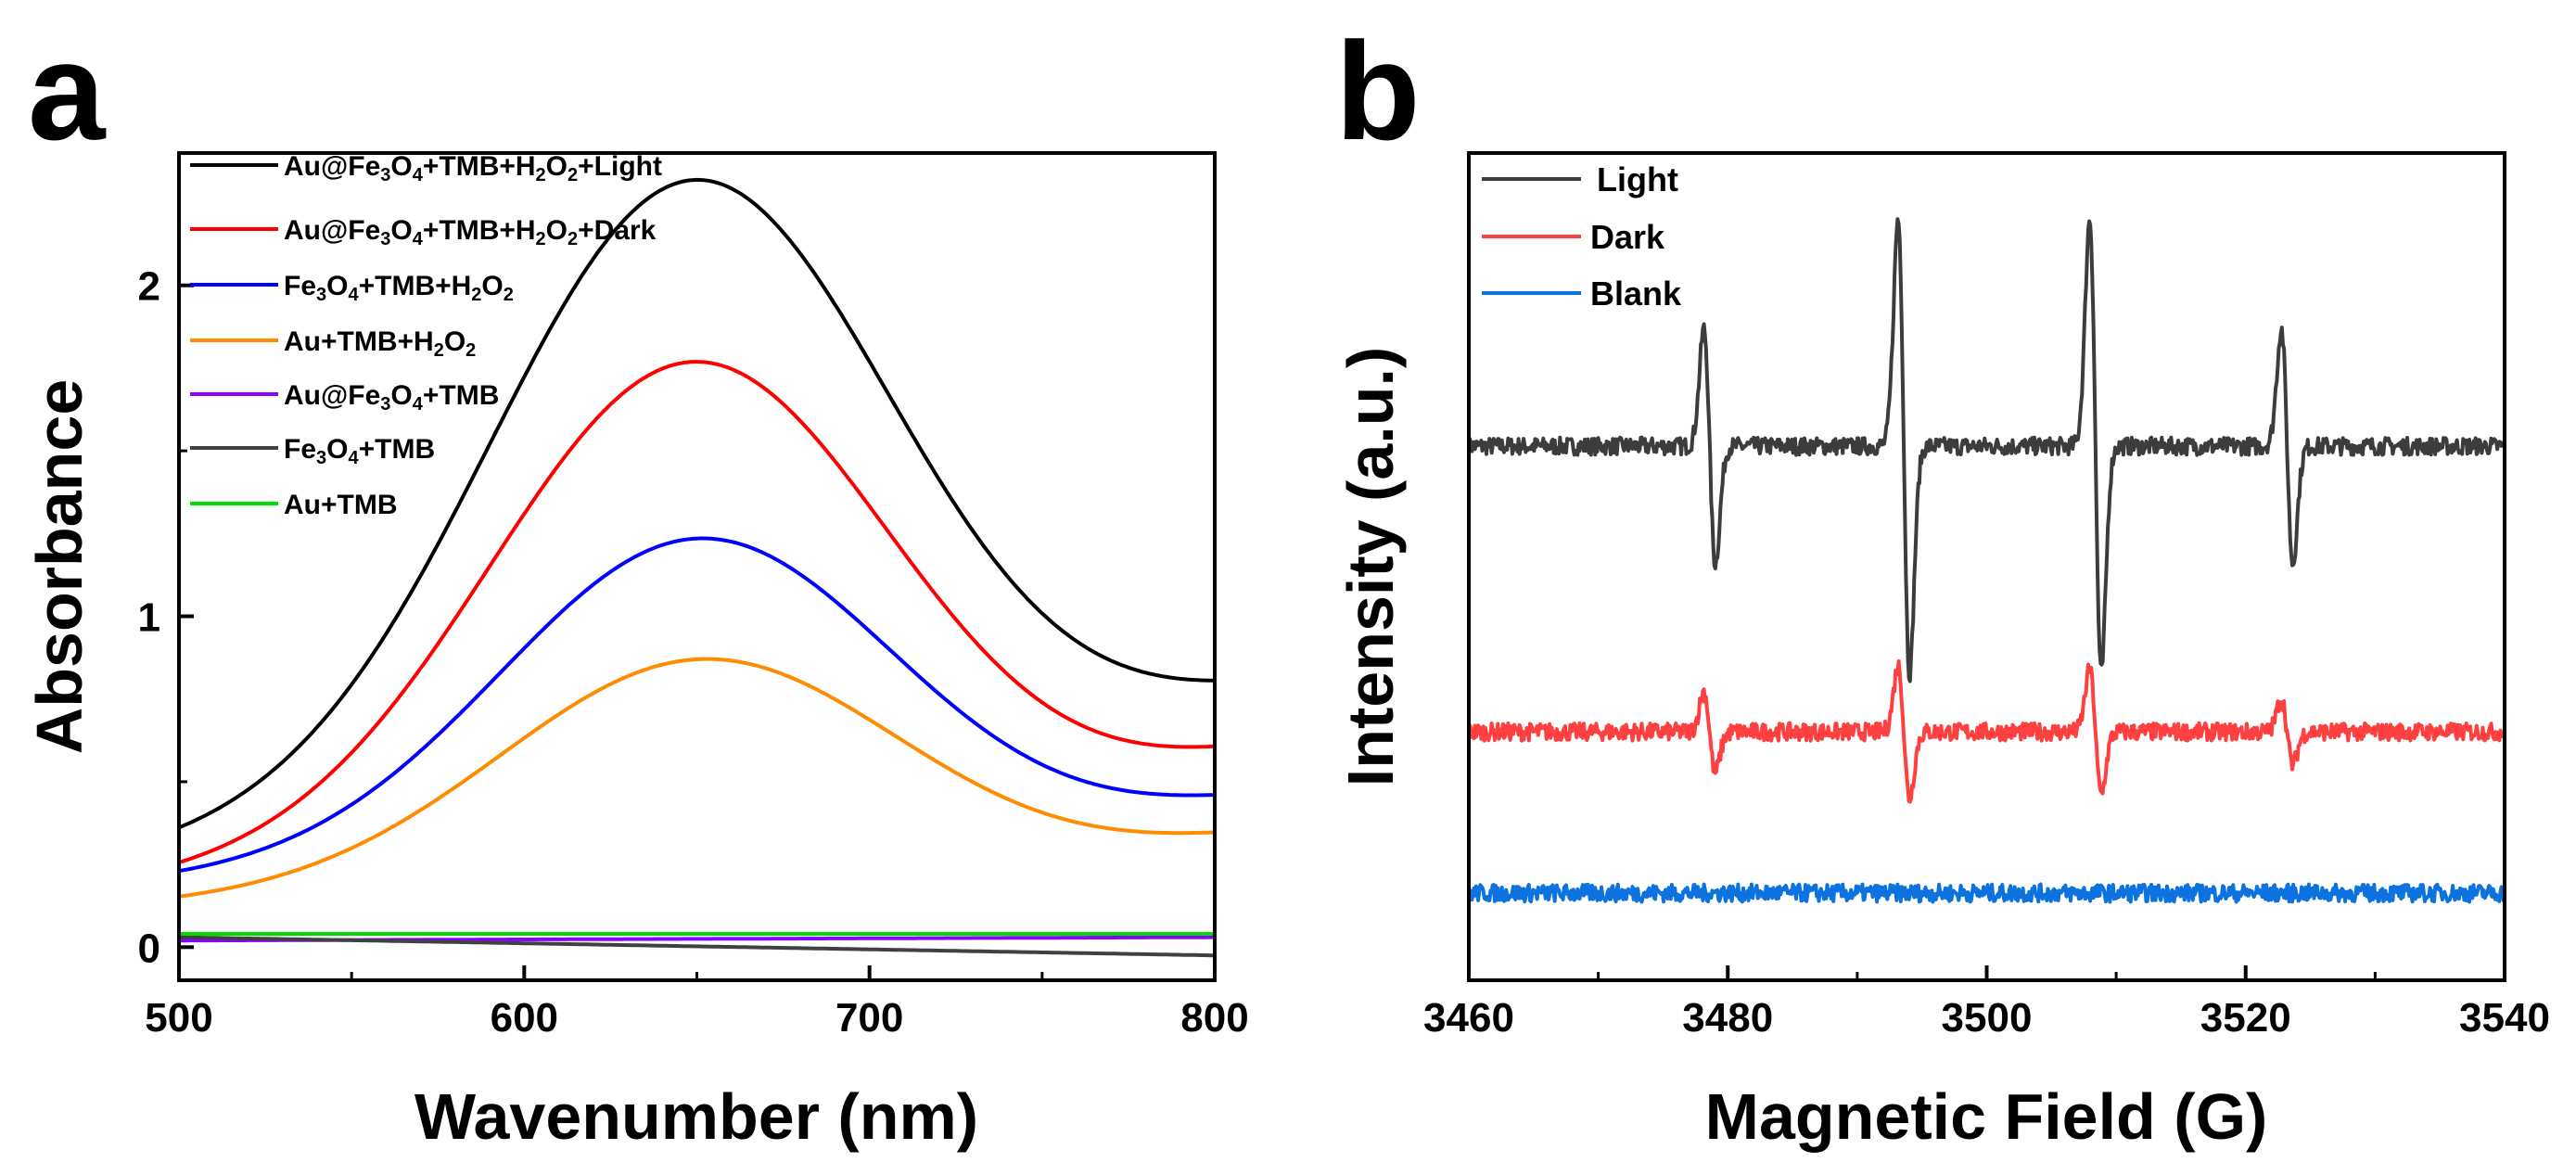  What do you see at coordinates (869, 1018) in the screenshot?
I see `x-tick-label: 700` at bounding box center [869, 1018].